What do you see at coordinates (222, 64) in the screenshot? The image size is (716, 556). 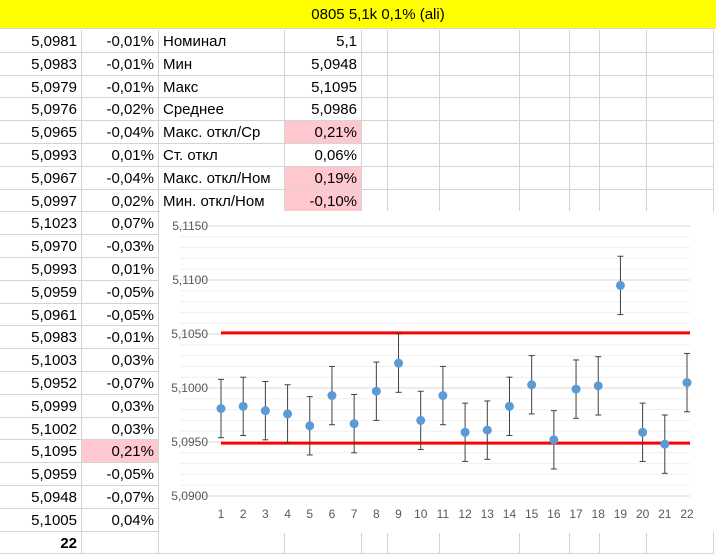 I see `stat-label-cell: Мин` at bounding box center [222, 64].